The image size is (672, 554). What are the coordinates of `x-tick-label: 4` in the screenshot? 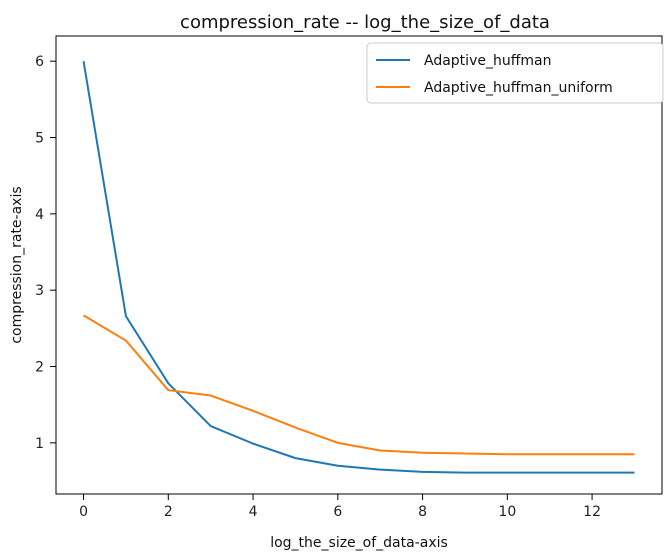 It's located at (253, 512).